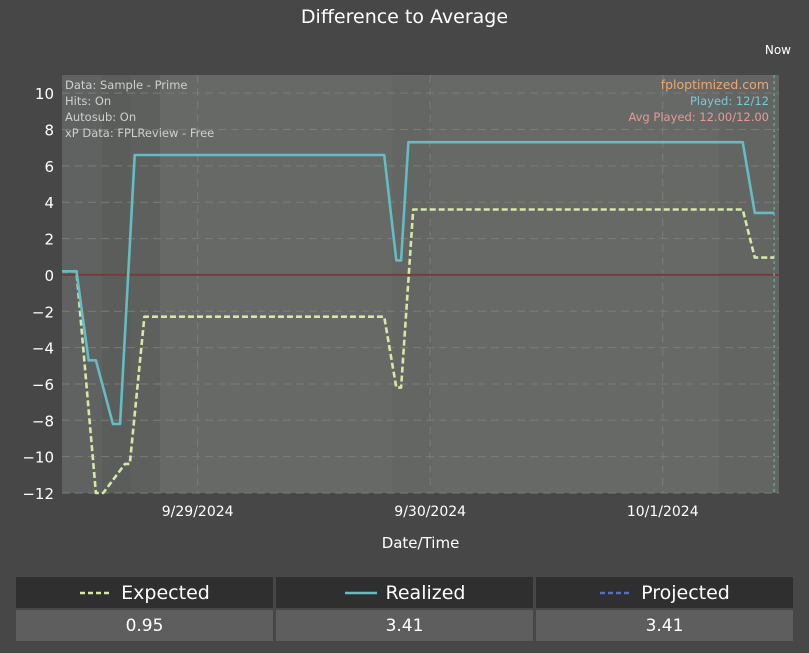 Image resolution: width=809 pixels, height=653 pixels. Describe the element at coordinates (44, 94) in the screenshot. I see `y-tick-label: 10` at that location.